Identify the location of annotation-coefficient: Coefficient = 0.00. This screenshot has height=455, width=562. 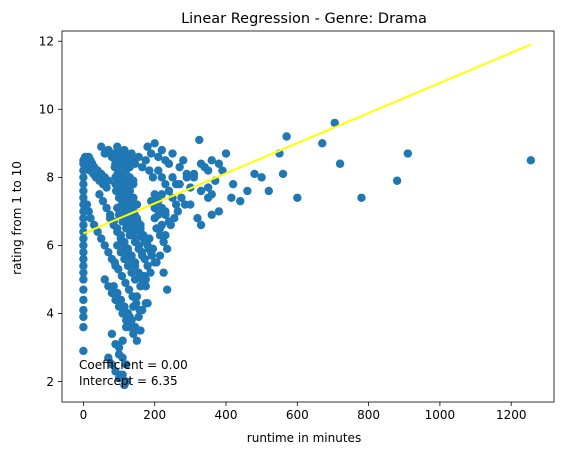
(133, 365).